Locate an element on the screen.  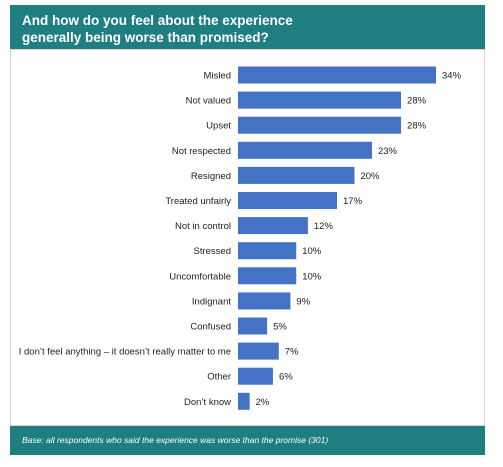
value-label: 17% is located at coordinates (353, 201).